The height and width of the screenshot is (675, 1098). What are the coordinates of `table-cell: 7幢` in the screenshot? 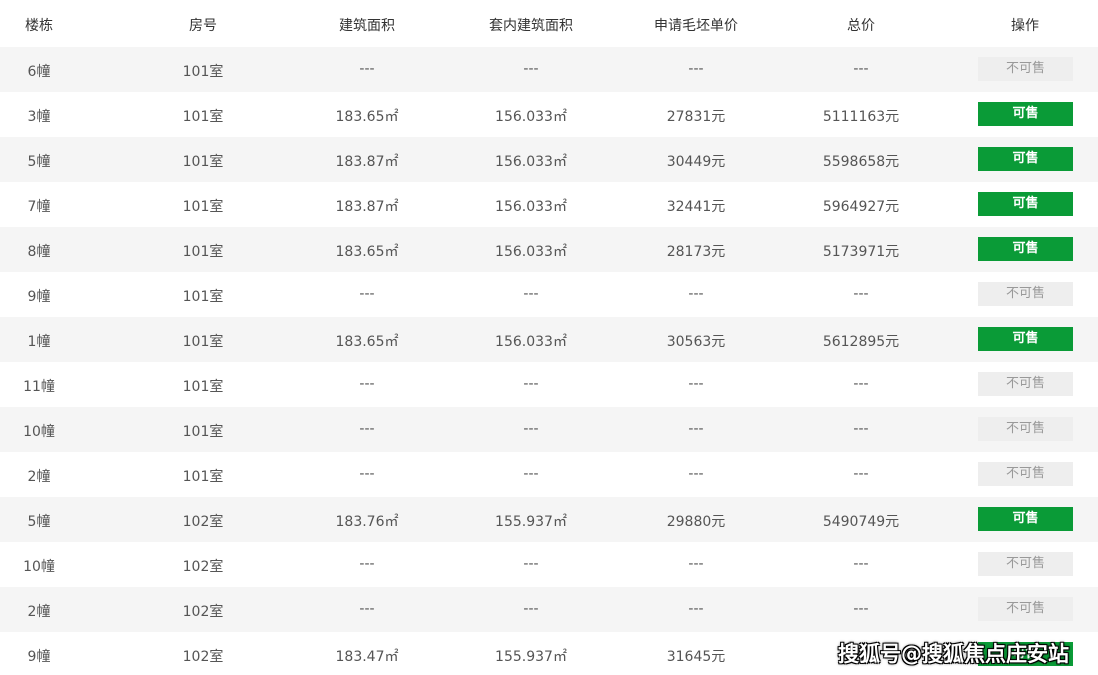 It's located at (39, 207).